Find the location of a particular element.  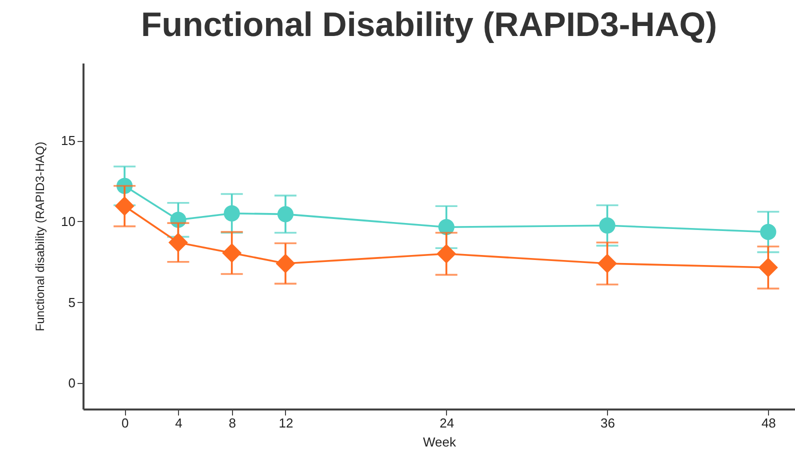

y-tick-label: 10 is located at coordinates (68, 221).